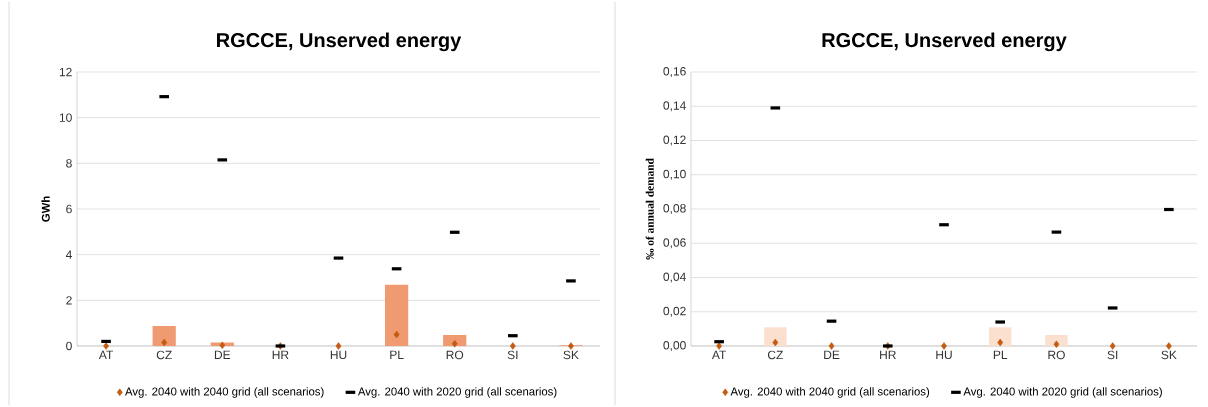 This screenshot has width=1208, height=407. What do you see at coordinates (674, 209) in the screenshot?
I see `y-tick-label: 0,08` at bounding box center [674, 209].